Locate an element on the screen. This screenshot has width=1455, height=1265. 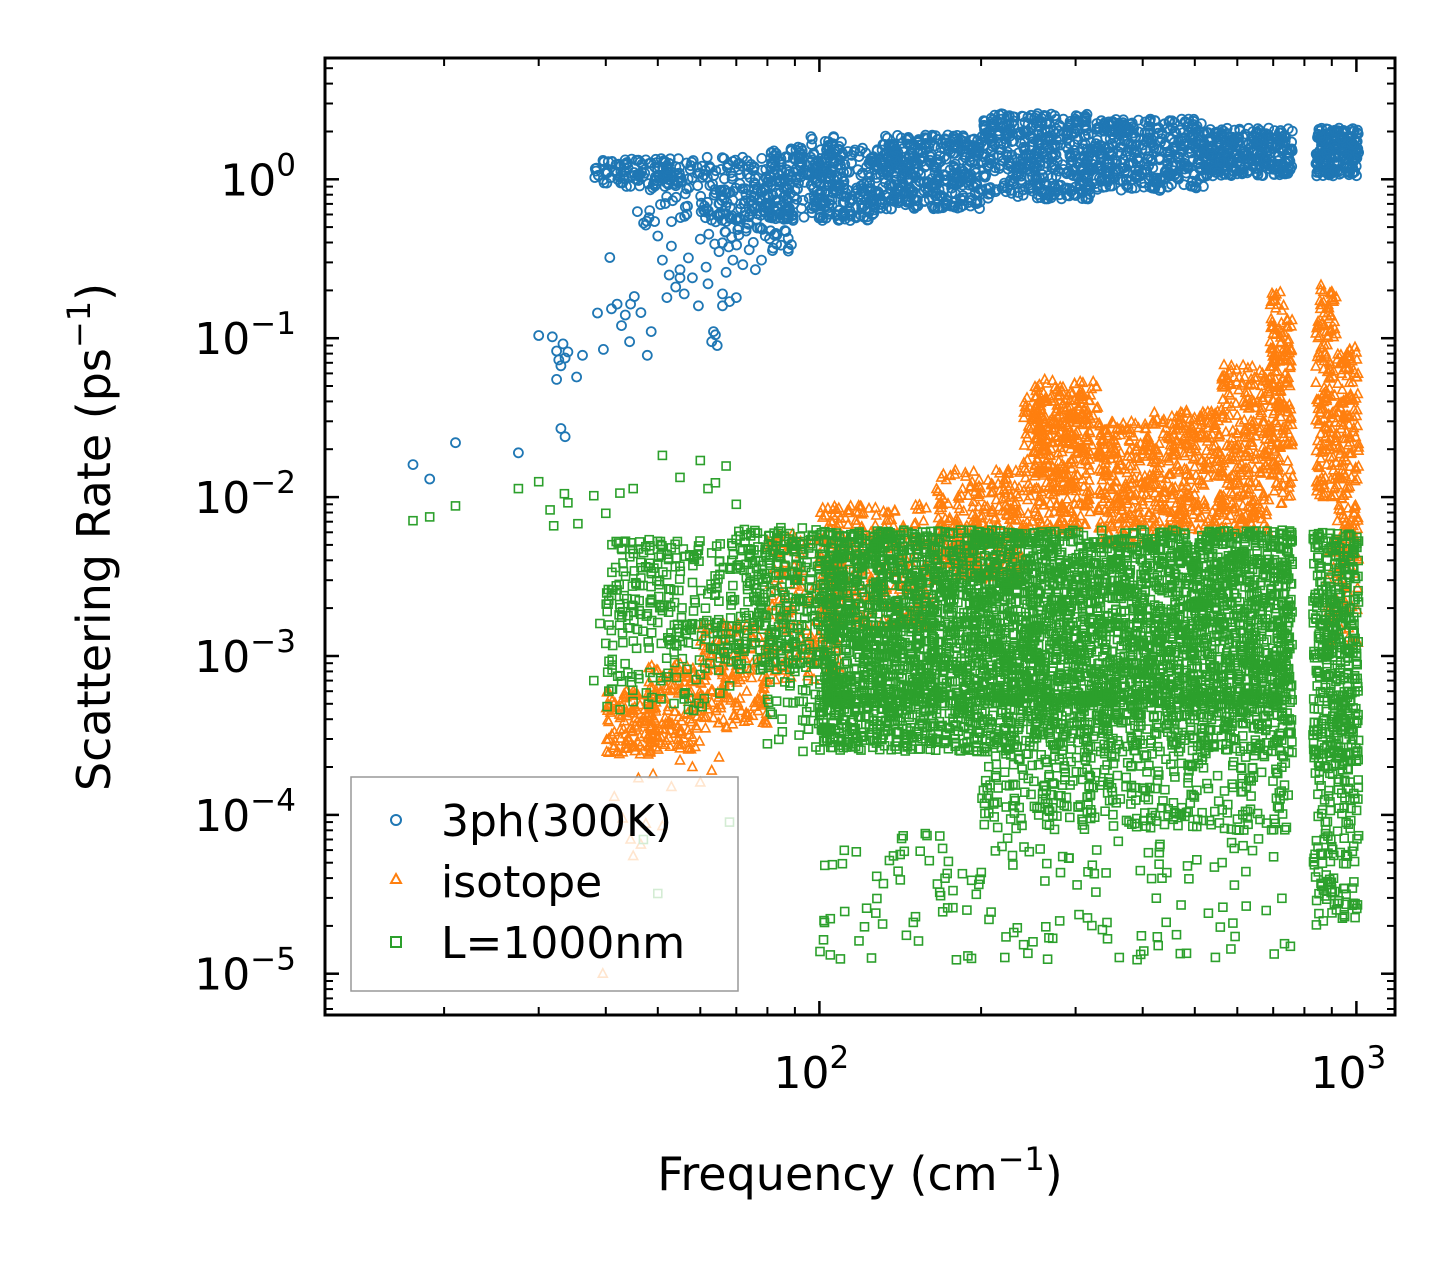
3ph-point-41 is located at coordinates (706, 267).